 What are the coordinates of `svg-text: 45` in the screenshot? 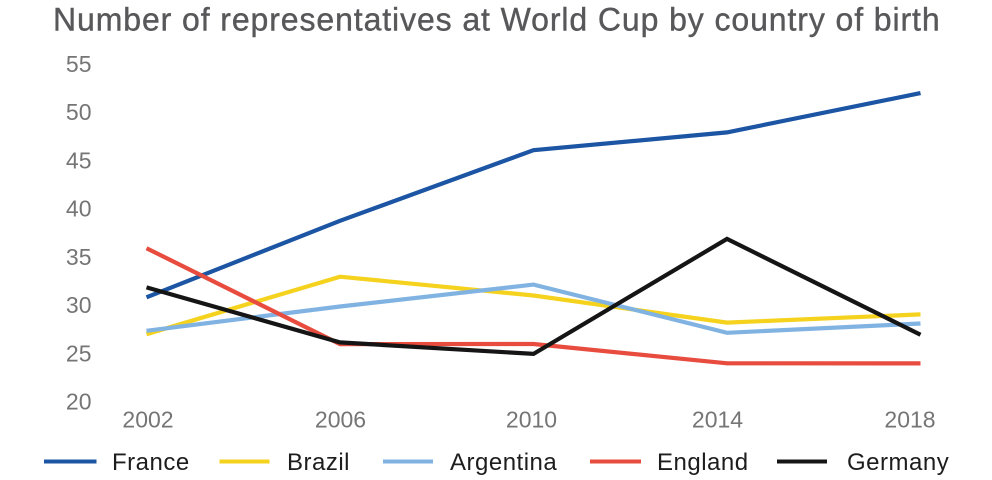 It's located at (79, 160).